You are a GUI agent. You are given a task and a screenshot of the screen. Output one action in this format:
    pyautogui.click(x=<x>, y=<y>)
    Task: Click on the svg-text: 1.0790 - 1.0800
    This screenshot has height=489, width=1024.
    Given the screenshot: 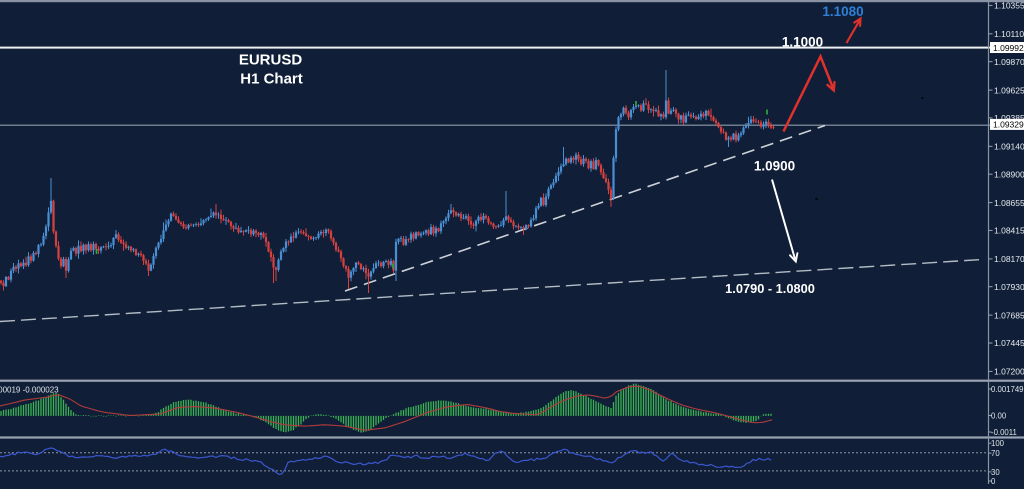 What is the action you would take?
    pyautogui.click(x=770, y=288)
    